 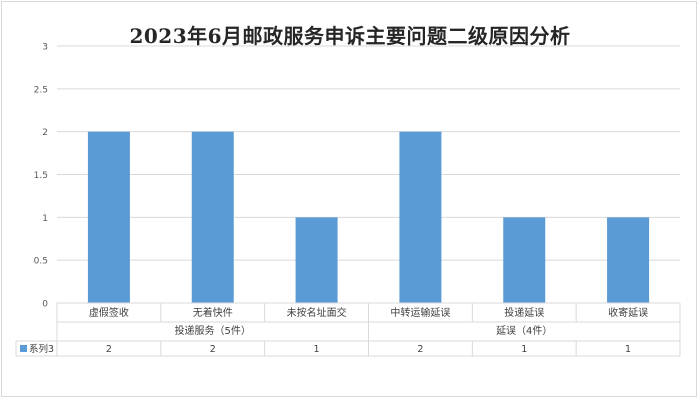 What do you see at coordinates (45, 133) in the screenshot?
I see `y-tick-label: 2` at bounding box center [45, 133].